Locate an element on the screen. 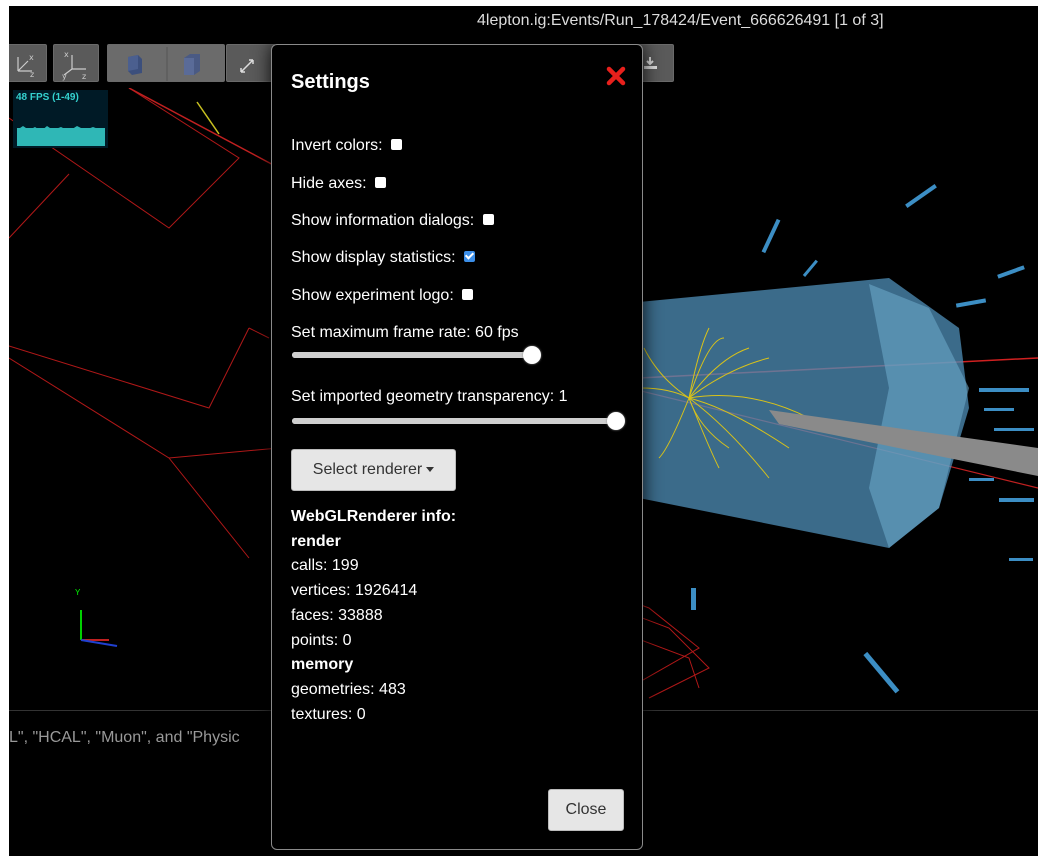  memory-textures: textures: 0 is located at coordinates (328, 714).